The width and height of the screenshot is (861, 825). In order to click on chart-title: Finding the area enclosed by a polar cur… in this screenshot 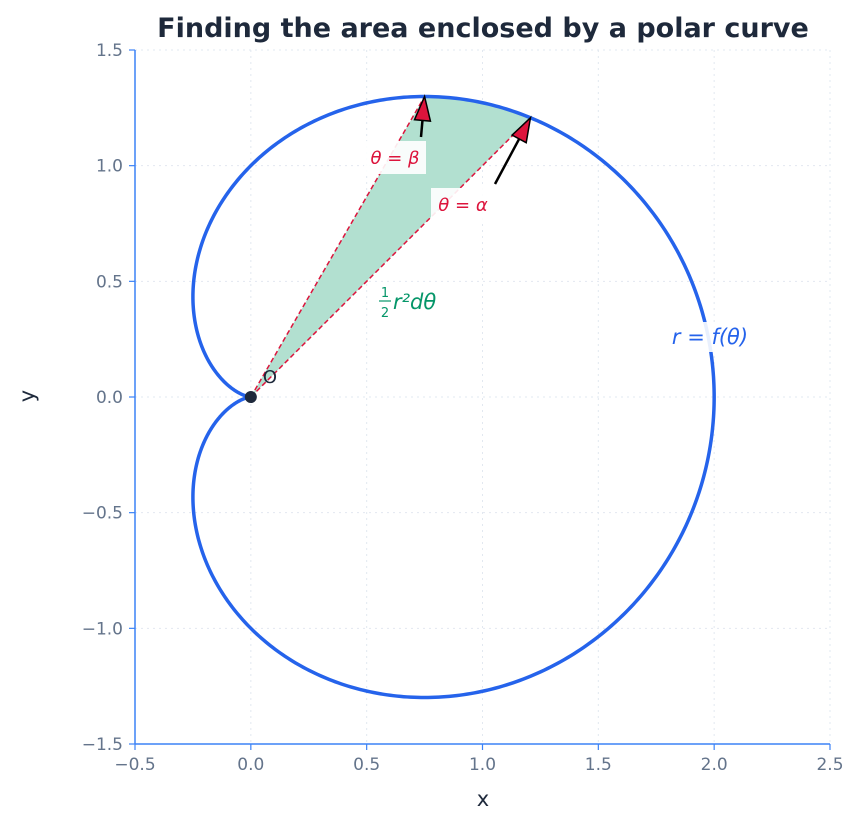, I will do `click(483, 28)`.